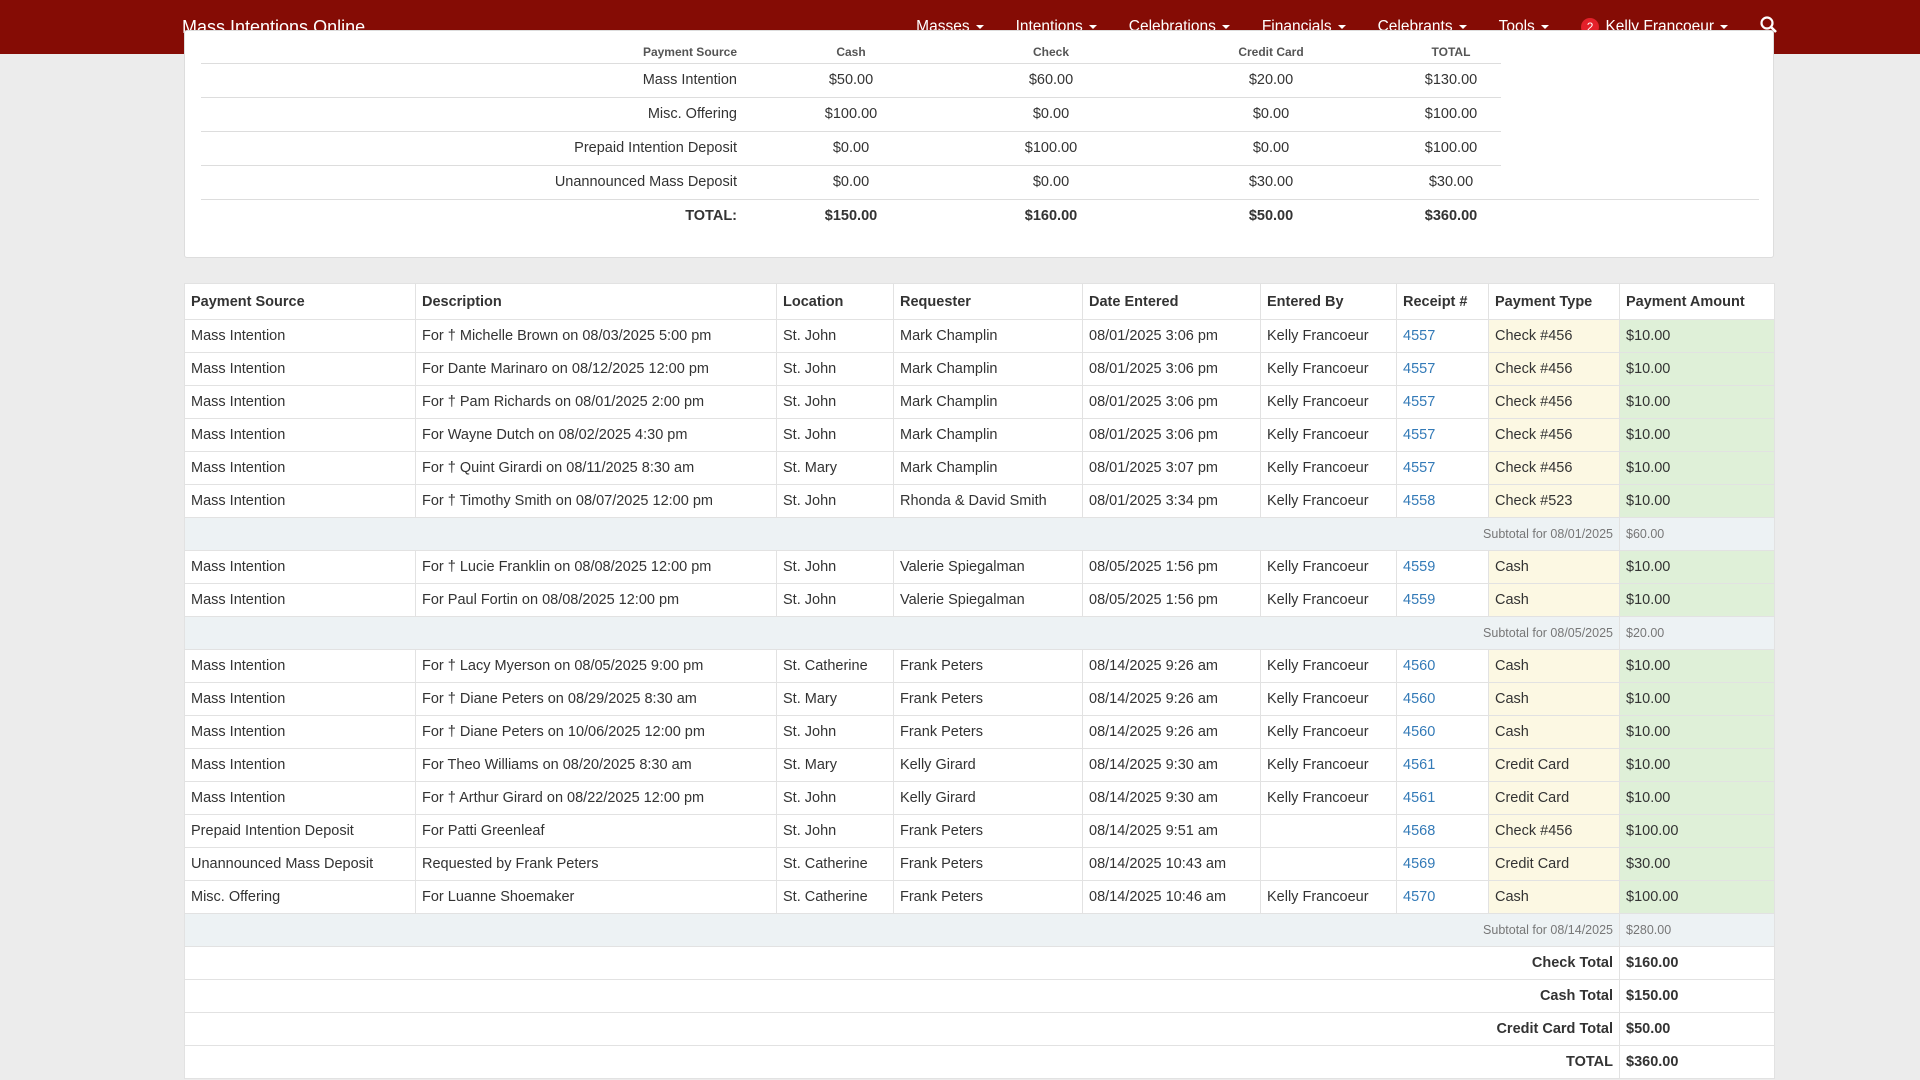 This screenshot has height=1080, width=1920. I want to click on cell: 4558, so click(1442, 501).